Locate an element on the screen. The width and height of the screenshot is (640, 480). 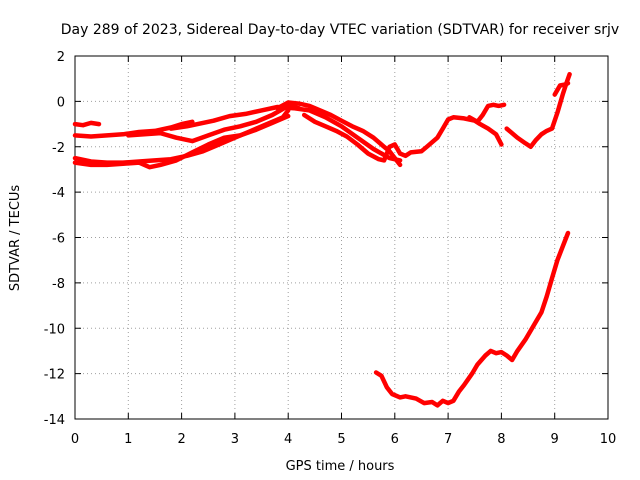
y-tick-label: -12 is located at coordinates (54, 375).